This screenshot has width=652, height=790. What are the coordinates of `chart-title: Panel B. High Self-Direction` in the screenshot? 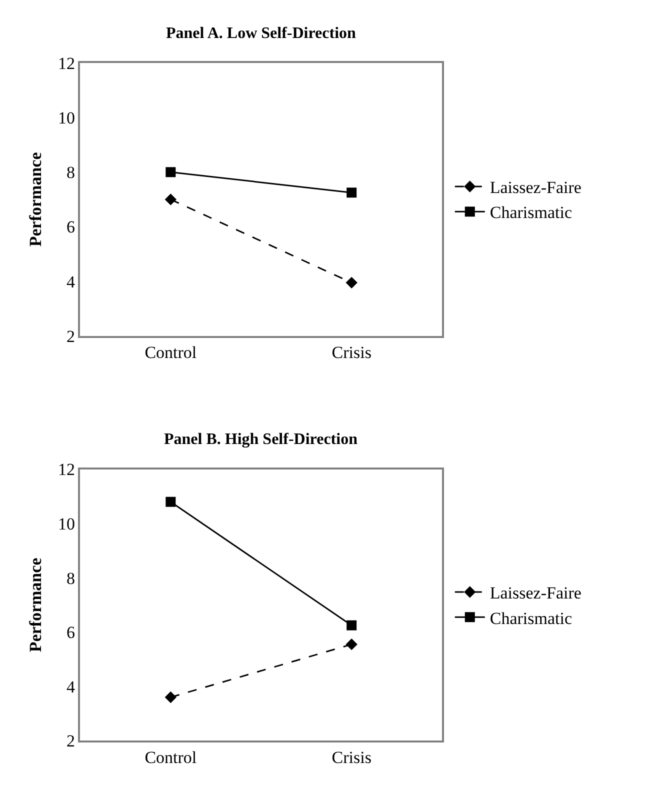 It's located at (261, 439).